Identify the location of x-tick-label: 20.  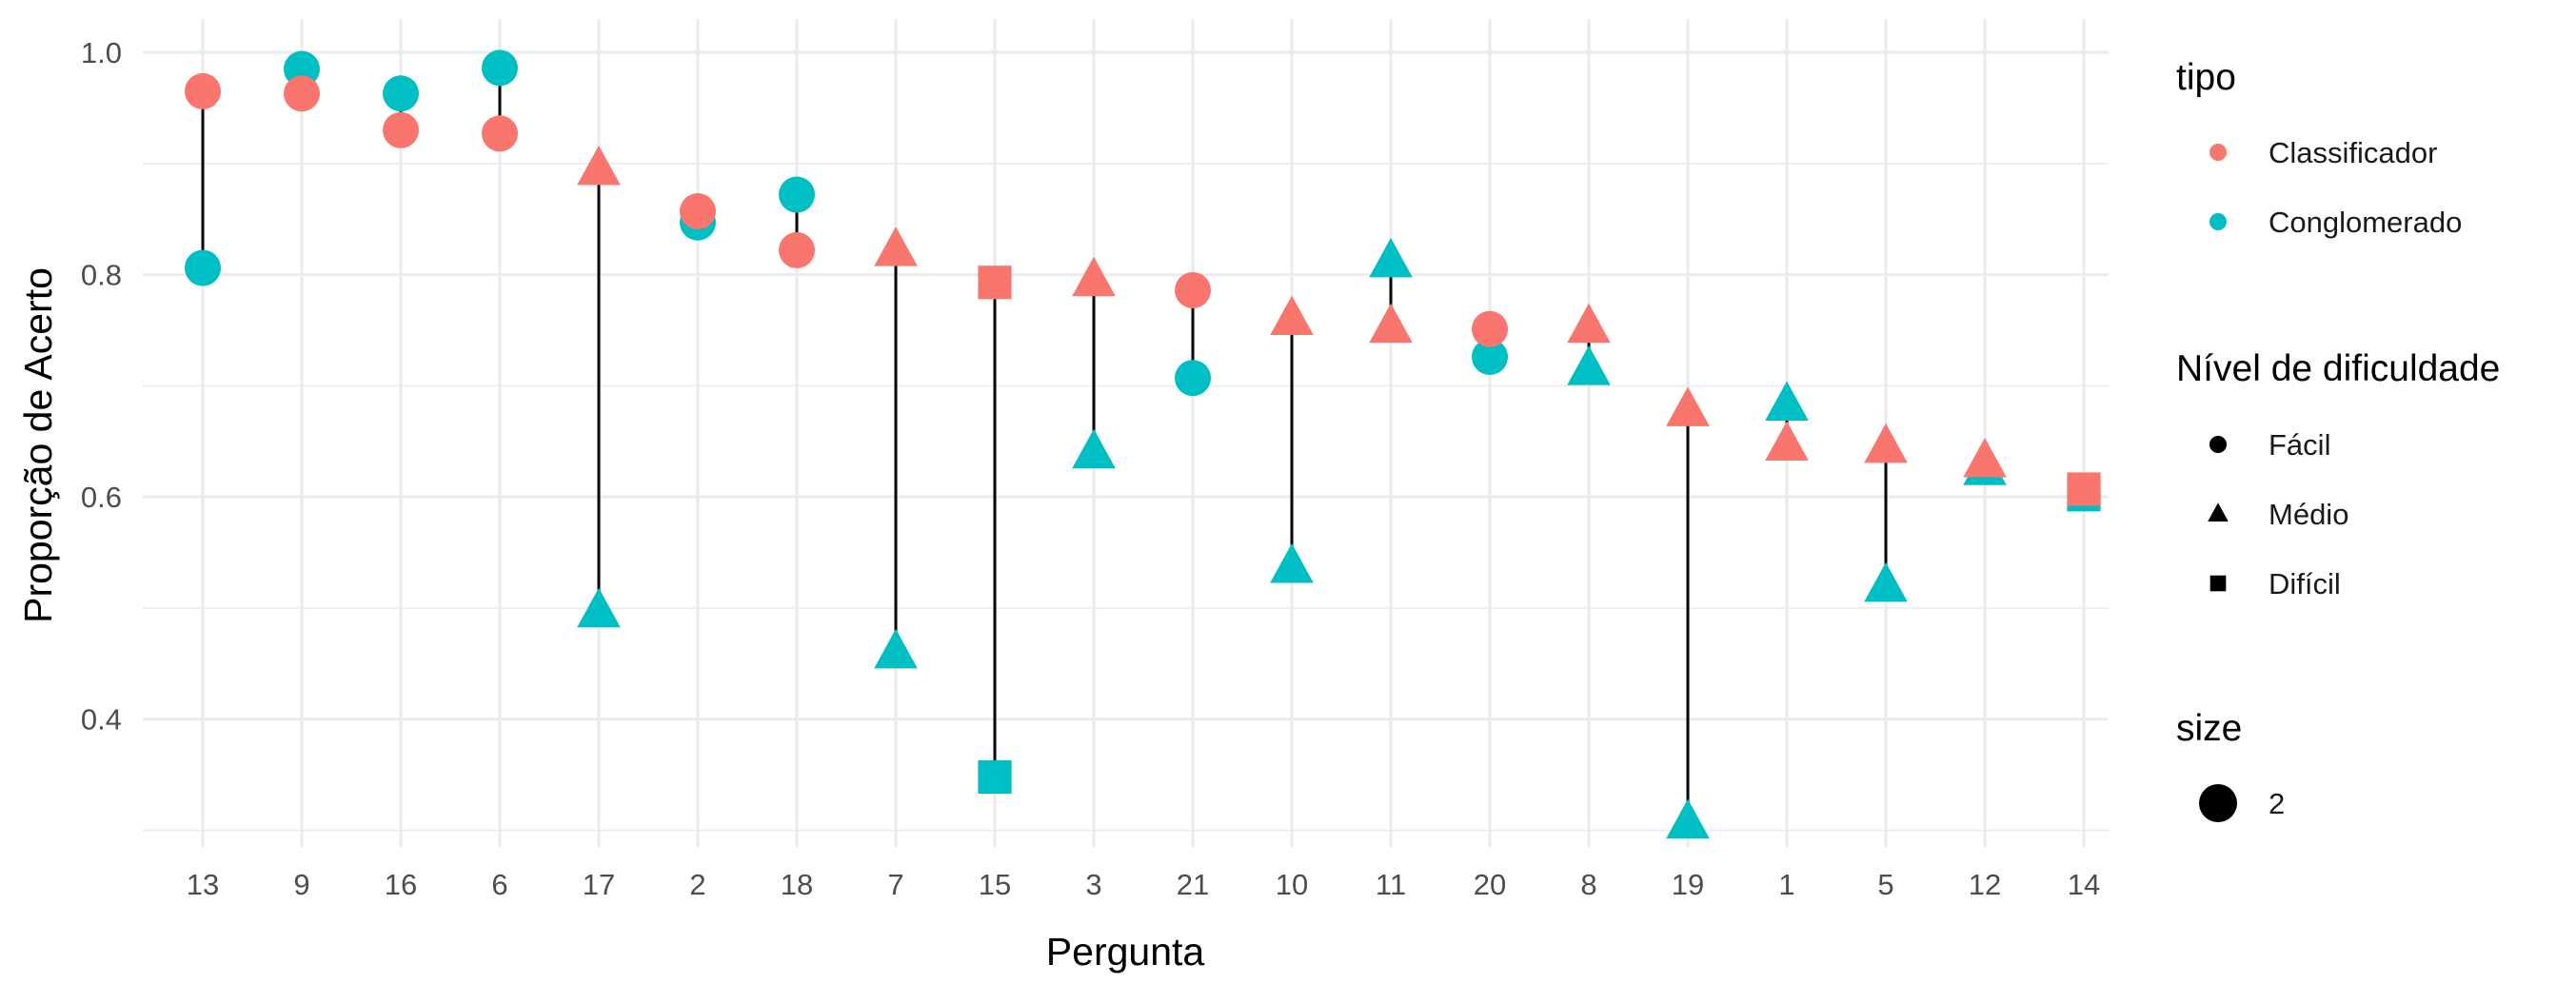
(1490, 884).